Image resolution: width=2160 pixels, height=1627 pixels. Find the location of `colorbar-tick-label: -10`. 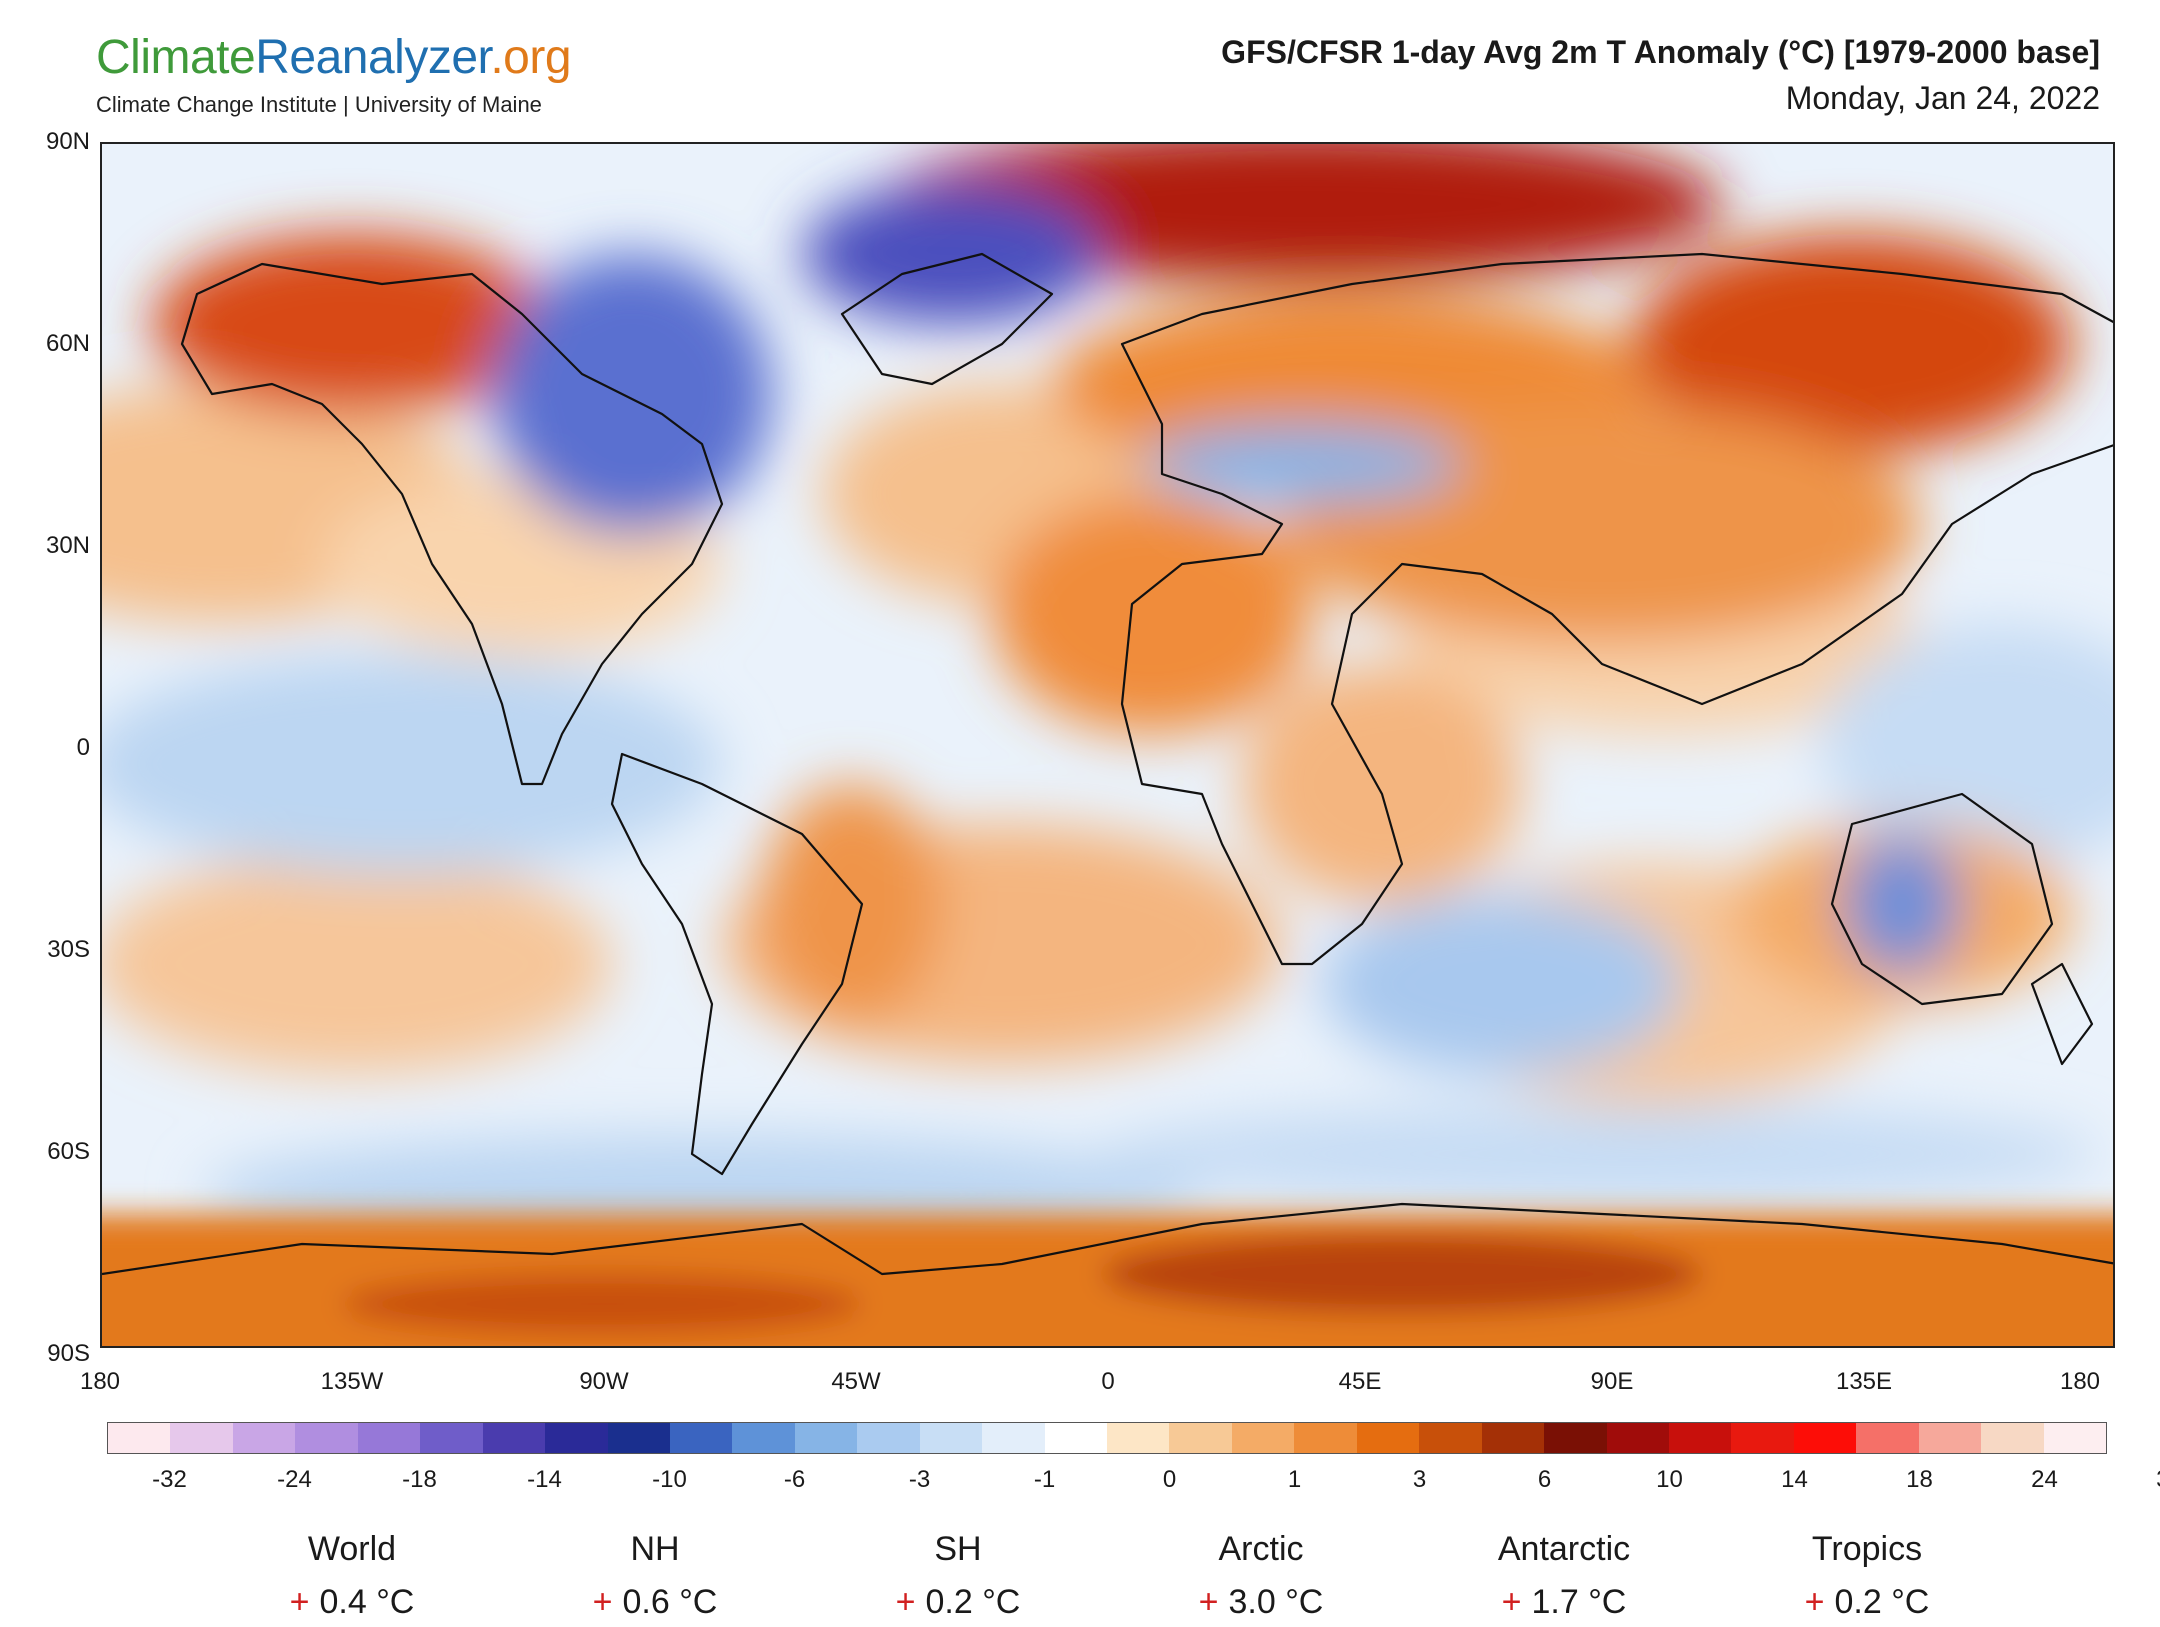

colorbar-tick-label: -10 is located at coordinates (669, 1479).